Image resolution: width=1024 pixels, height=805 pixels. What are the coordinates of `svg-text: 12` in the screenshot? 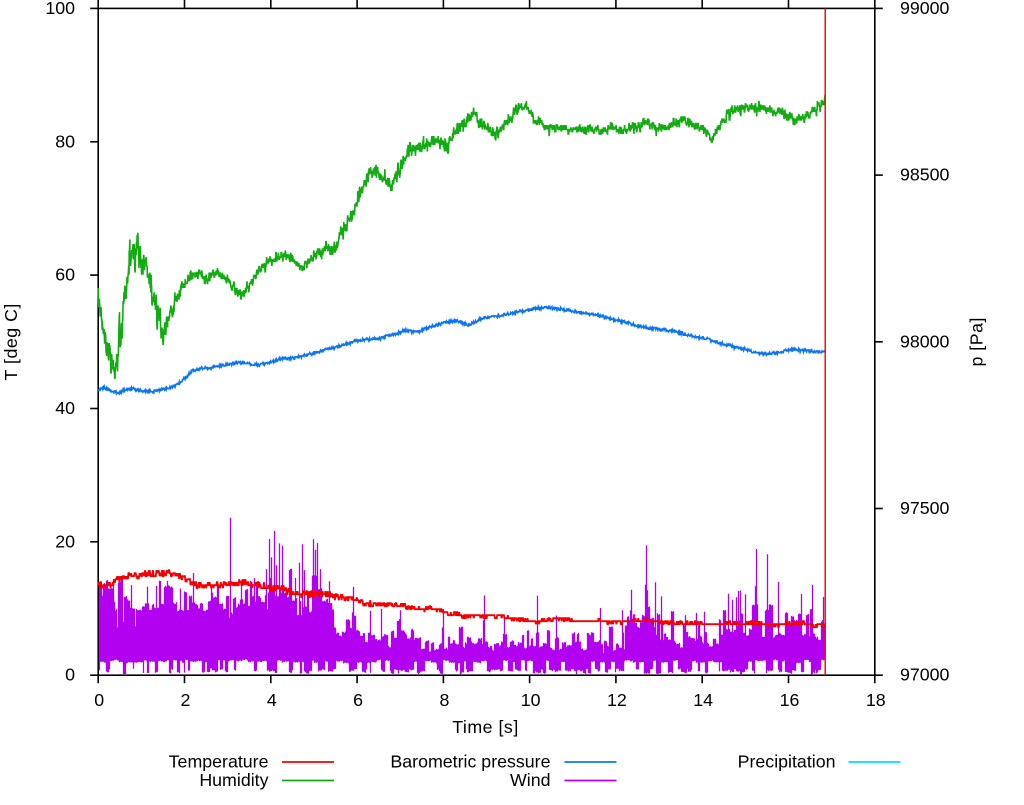 It's located at (617, 700).